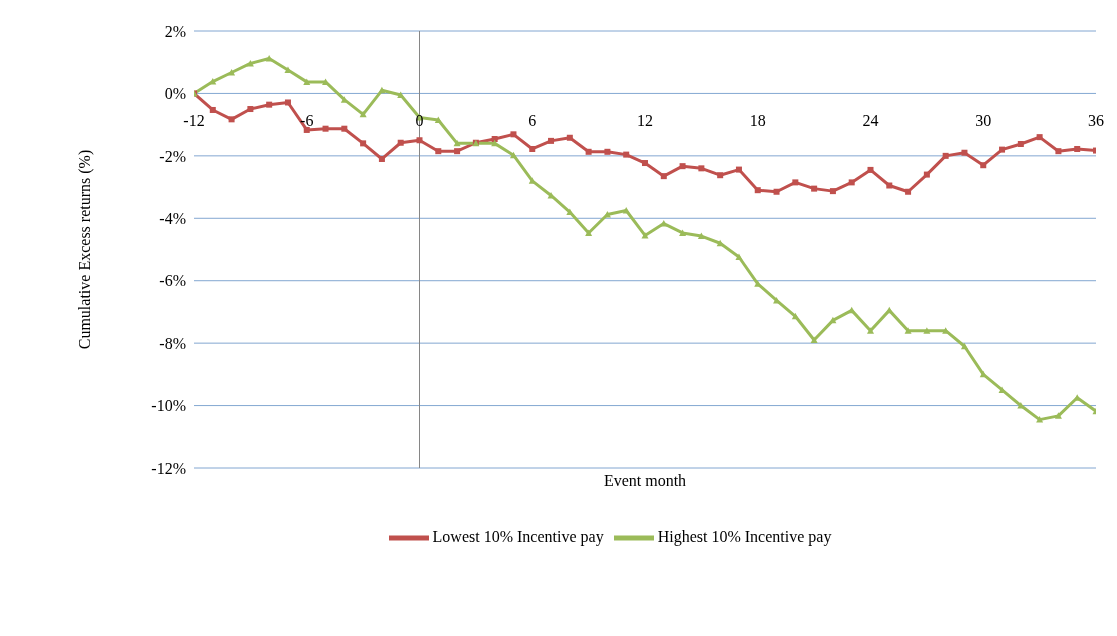 This screenshot has width=1117, height=636. Describe the element at coordinates (172, 343) in the screenshot. I see `y-tick-label: -8%` at that location.